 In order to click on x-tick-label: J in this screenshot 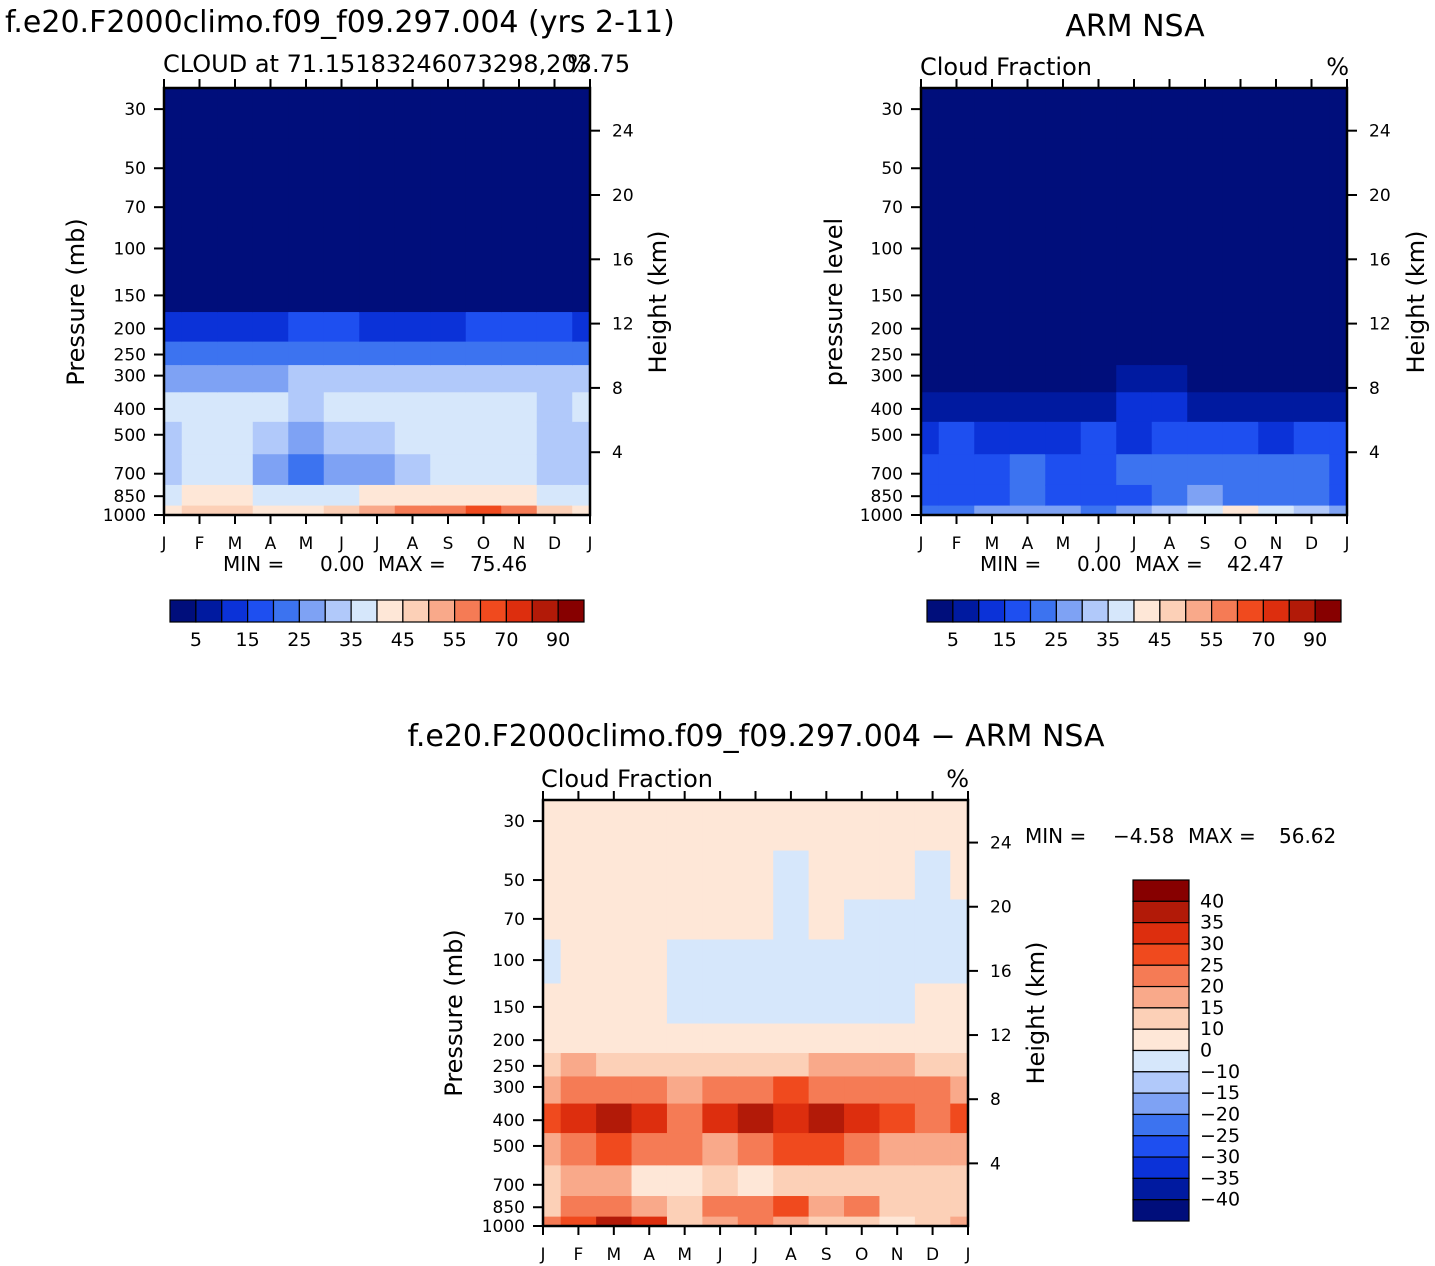, I will do `click(1133, 544)`.